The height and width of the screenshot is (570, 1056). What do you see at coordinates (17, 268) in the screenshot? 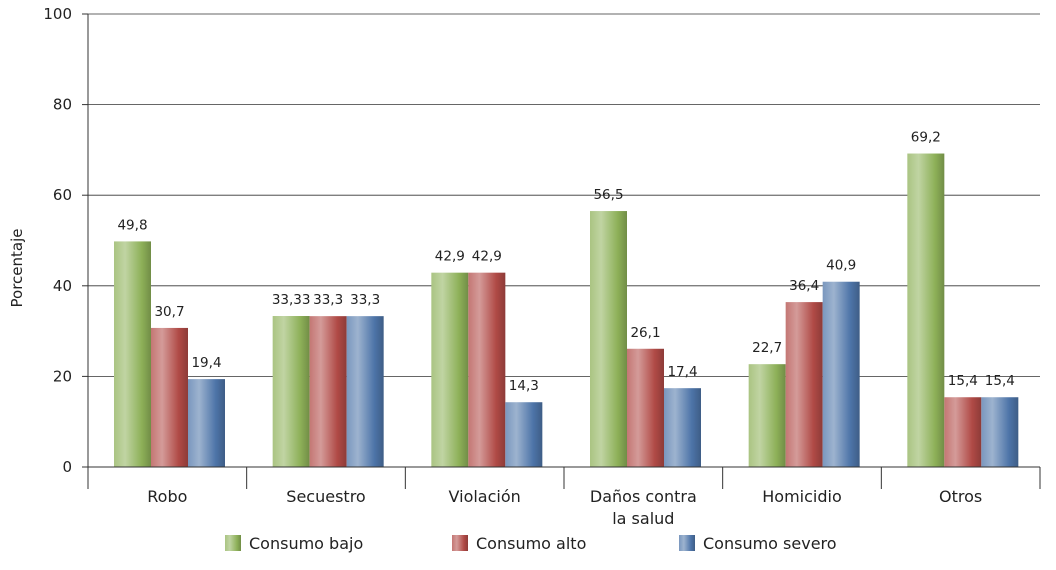
I see `y-axis-title: Porcentaje` at bounding box center [17, 268].